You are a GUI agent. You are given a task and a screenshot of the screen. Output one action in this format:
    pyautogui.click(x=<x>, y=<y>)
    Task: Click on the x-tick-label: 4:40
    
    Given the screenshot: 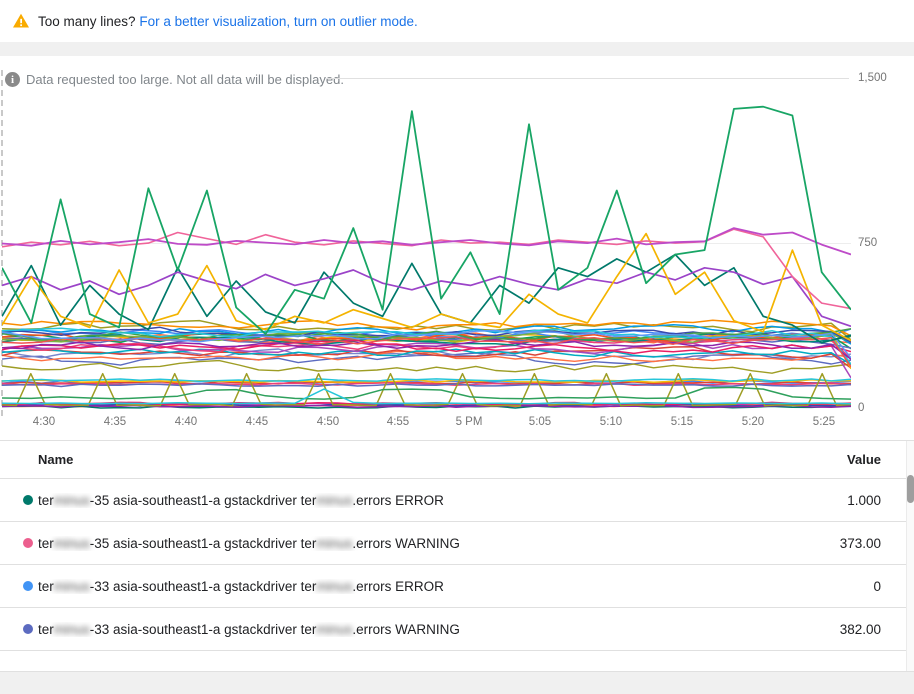 What is the action you would take?
    pyautogui.click(x=186, y=422)
    